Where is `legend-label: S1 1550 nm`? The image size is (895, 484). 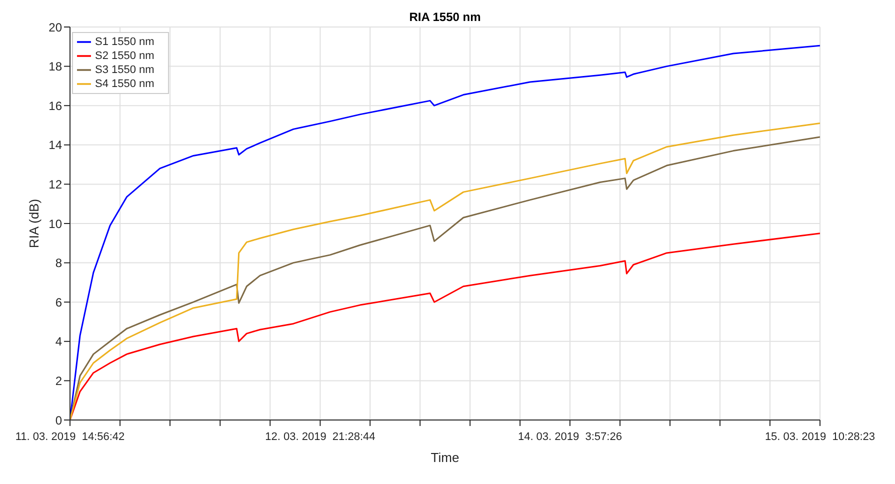
legend-label: S1 1550 nm is located at coordinates (124, 42).